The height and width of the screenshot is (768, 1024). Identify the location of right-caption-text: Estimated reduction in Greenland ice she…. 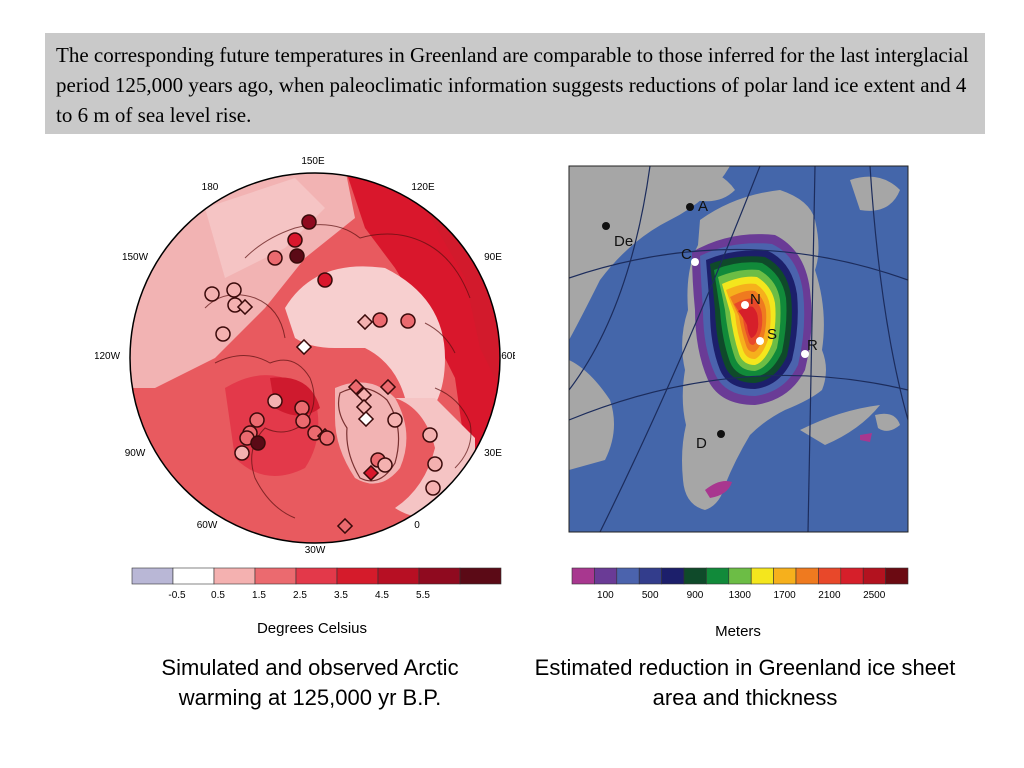
(745, 682).